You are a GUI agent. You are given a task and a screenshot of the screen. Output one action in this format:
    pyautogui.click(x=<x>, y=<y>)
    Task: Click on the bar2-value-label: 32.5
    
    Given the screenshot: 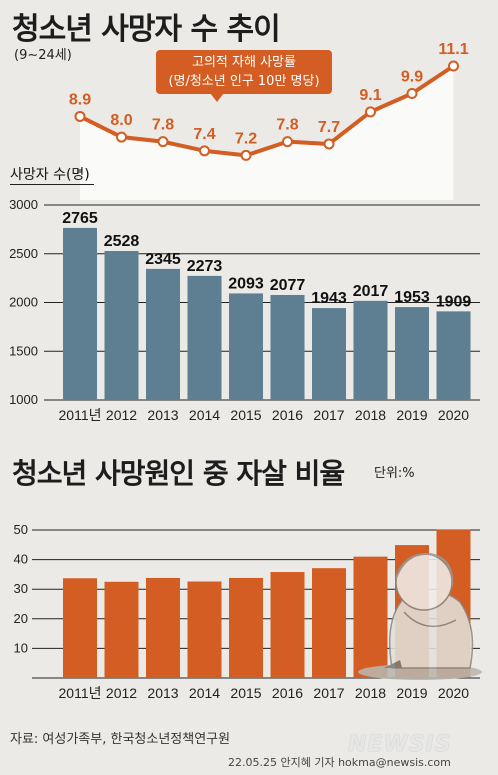 What is the action you would take?
    pyautogui.click(x=121, y=597)
    